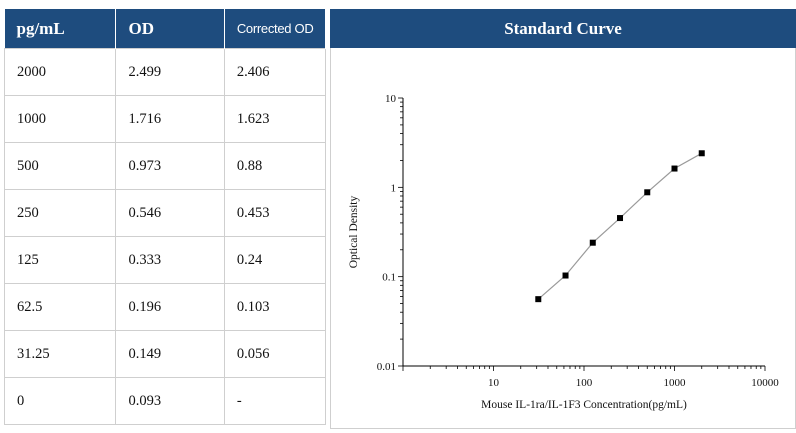 This screenshot has height=433, width=796. I want to click on table-row: 31.25 0.149 0.056, so click(165, 354).